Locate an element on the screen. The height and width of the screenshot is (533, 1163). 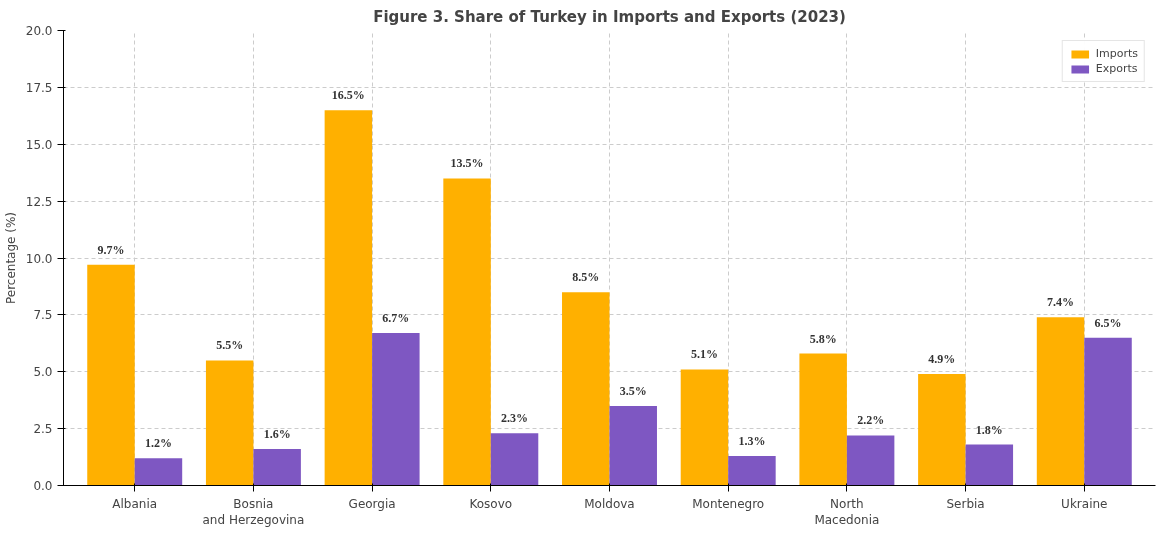
y-tick-label: 7.5 is located at coordinates (43, 315).